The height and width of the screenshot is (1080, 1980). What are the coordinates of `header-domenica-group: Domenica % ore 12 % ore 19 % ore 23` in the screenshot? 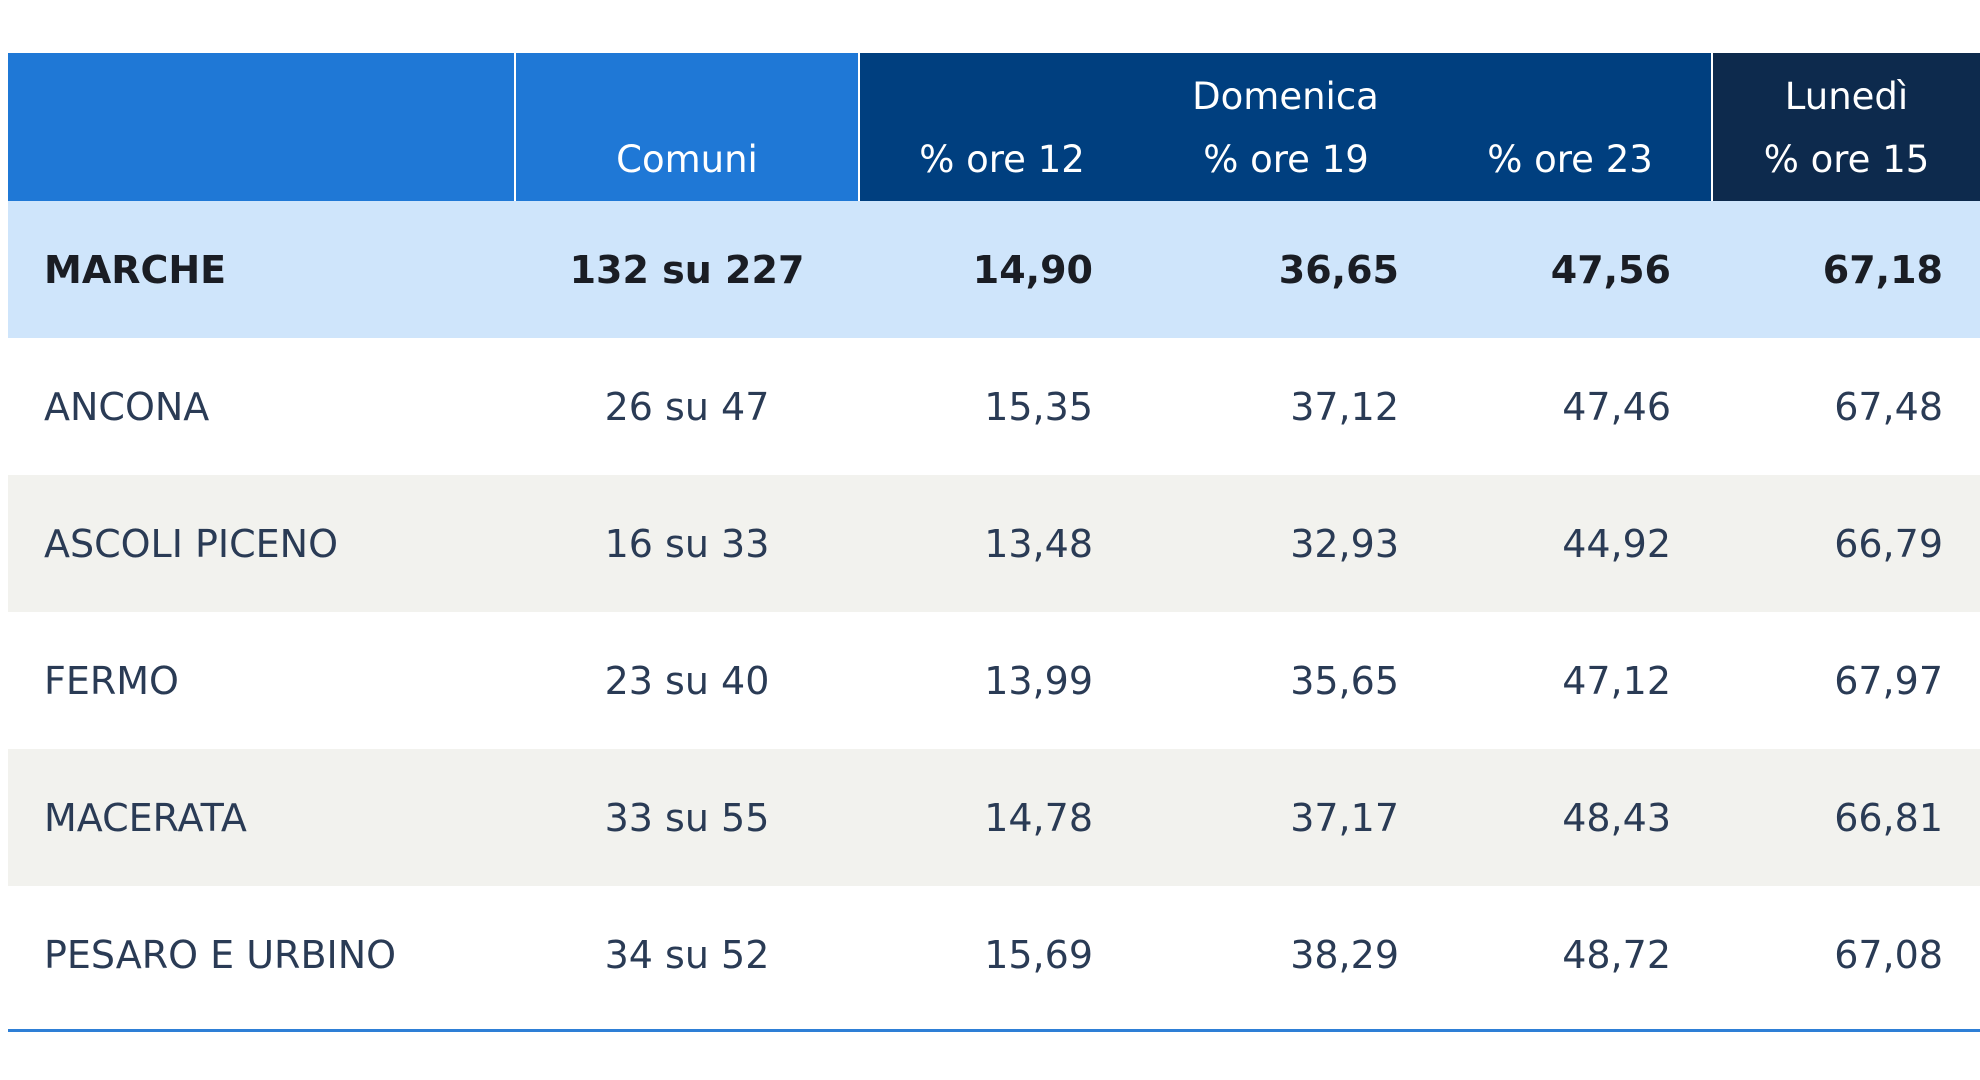 It's located at (1284, 127).